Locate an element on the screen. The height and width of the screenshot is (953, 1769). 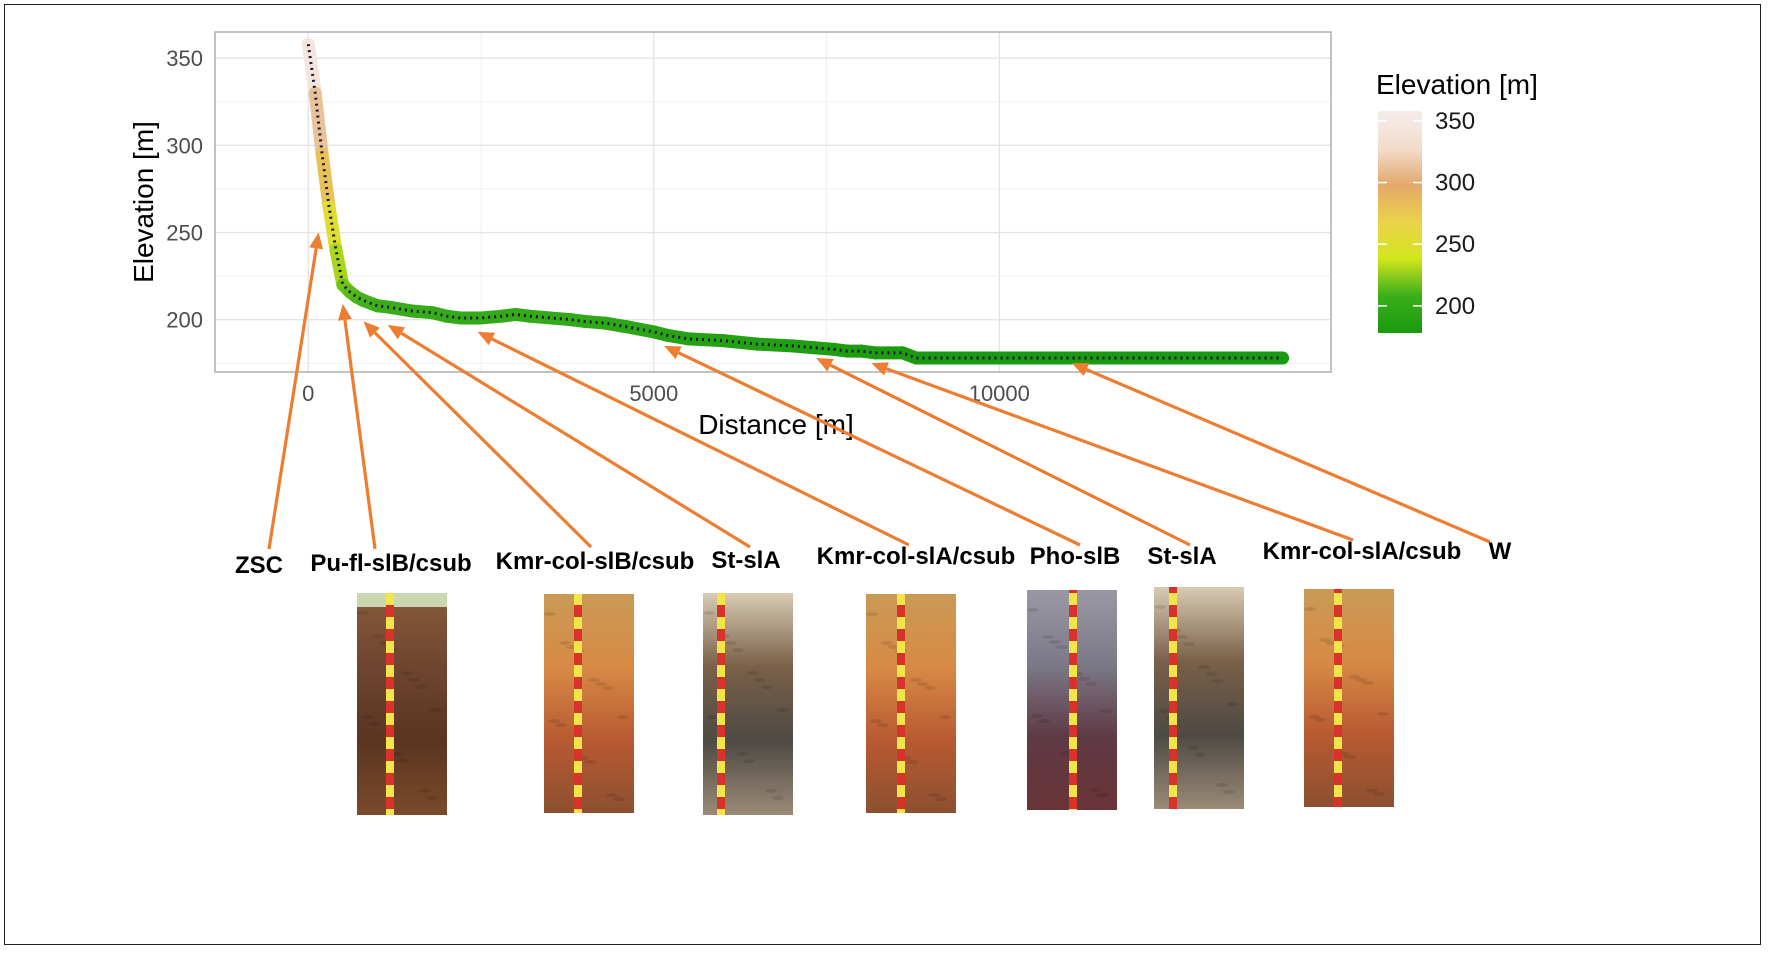
y-tick-label: 350 is located at coordinates (184, 58).